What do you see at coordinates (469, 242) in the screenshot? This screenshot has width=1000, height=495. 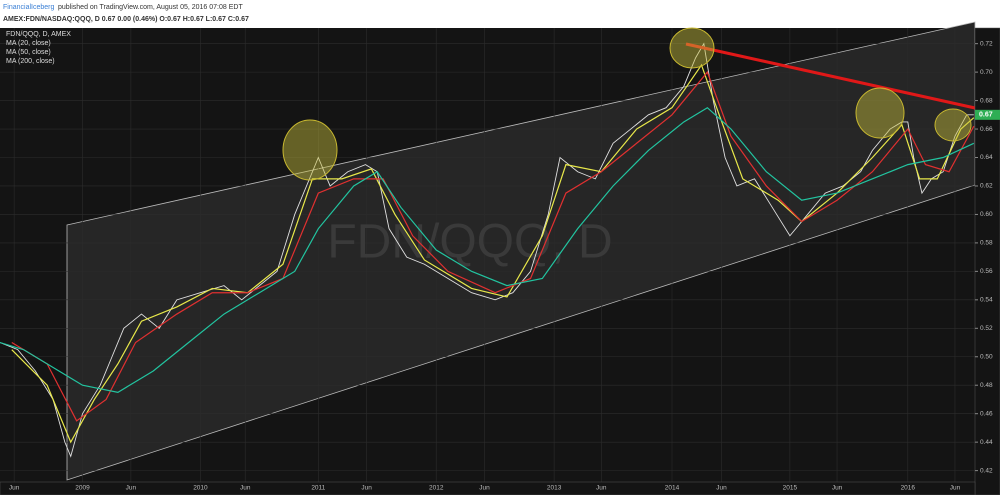 I see `watermark: FDN/QQQ, D` at bounding box center [469, 242].